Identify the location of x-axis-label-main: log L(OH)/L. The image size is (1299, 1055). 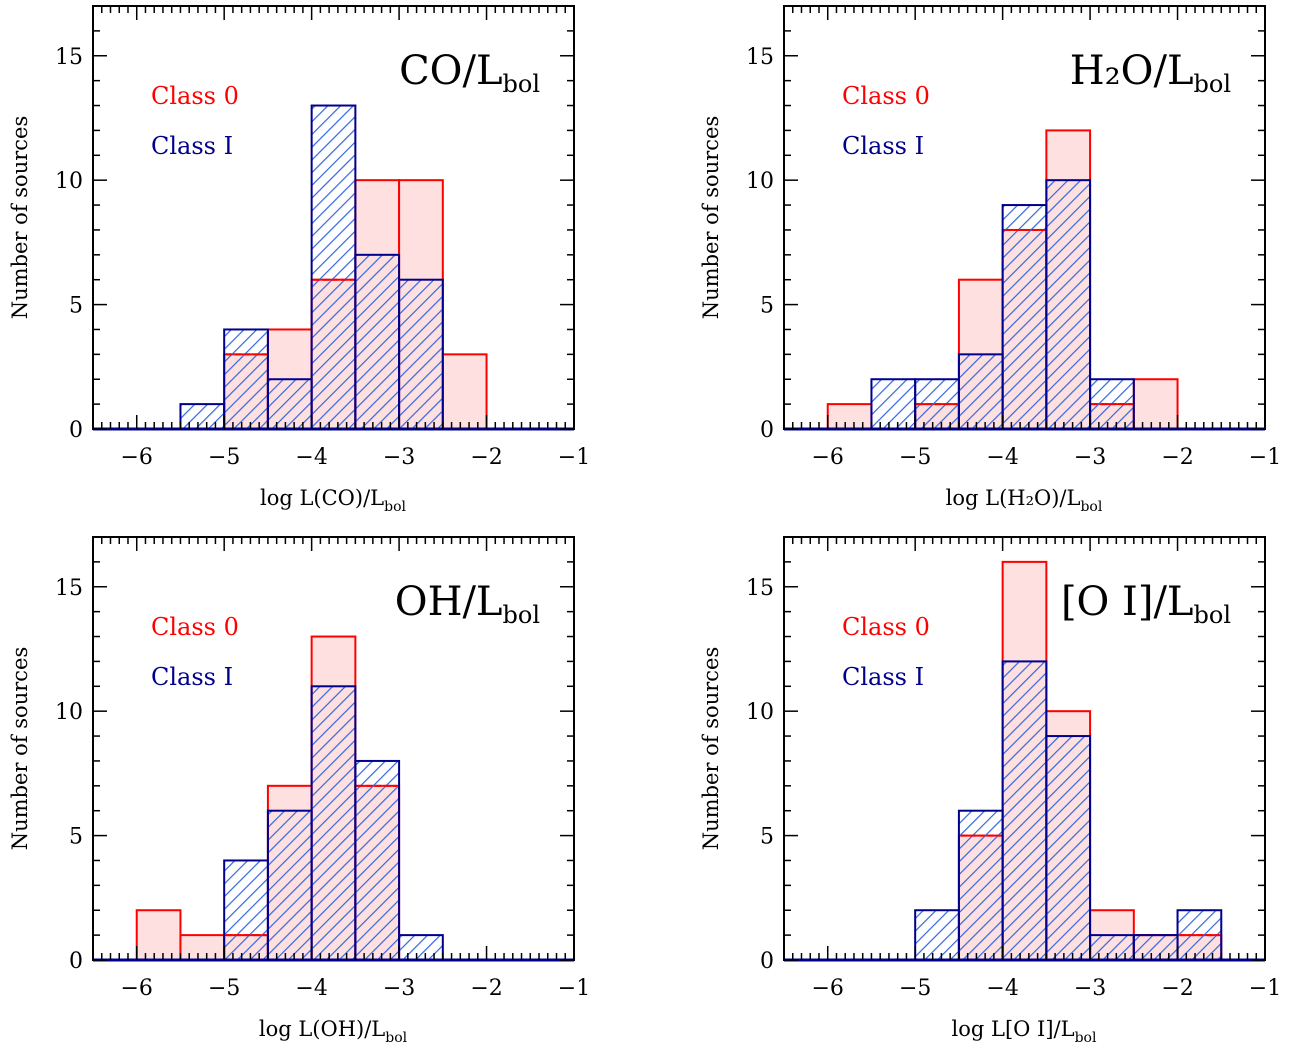
(322, 1029).